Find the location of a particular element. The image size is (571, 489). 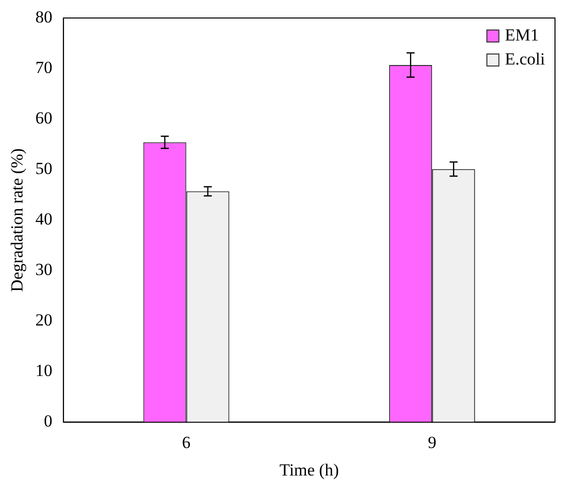

x-tick-label: 9 is located at coordinates (432, 442).